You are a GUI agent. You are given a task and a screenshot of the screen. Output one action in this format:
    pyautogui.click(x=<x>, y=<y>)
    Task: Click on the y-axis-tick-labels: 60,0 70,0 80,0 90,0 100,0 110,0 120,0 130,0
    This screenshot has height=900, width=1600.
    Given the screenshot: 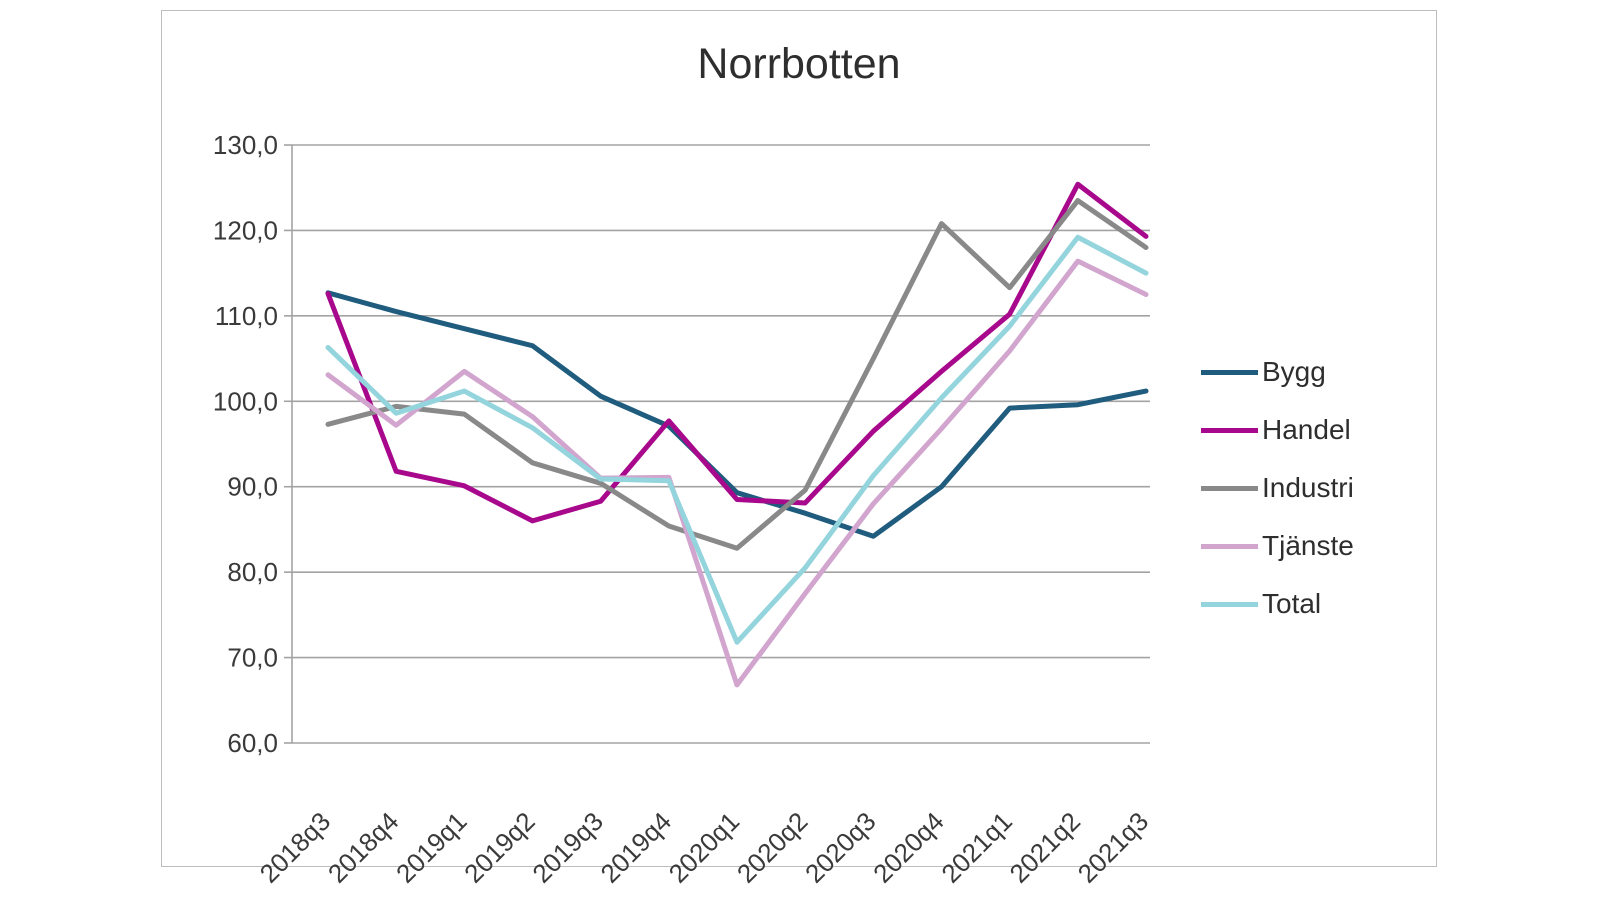 What is the action you would take?
    pyautogui.click(x=245, y=444)
    